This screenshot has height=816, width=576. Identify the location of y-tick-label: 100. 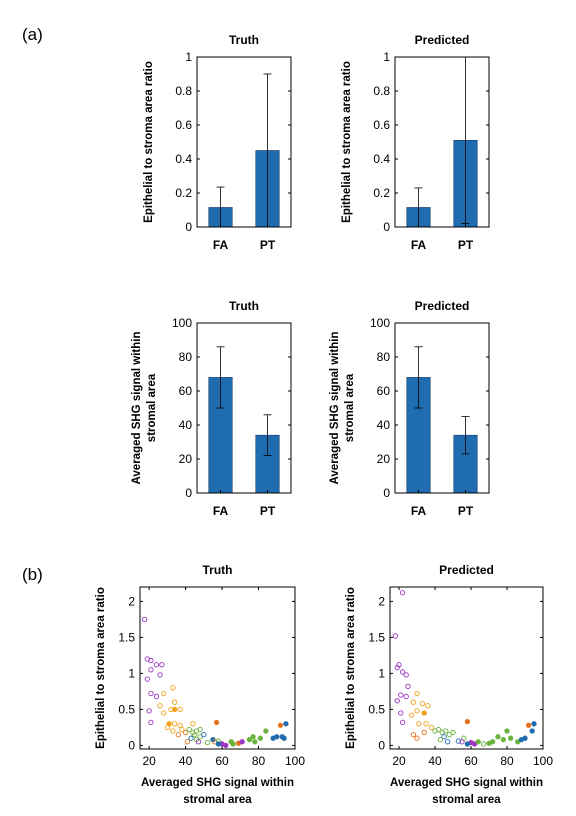
(380, 323).